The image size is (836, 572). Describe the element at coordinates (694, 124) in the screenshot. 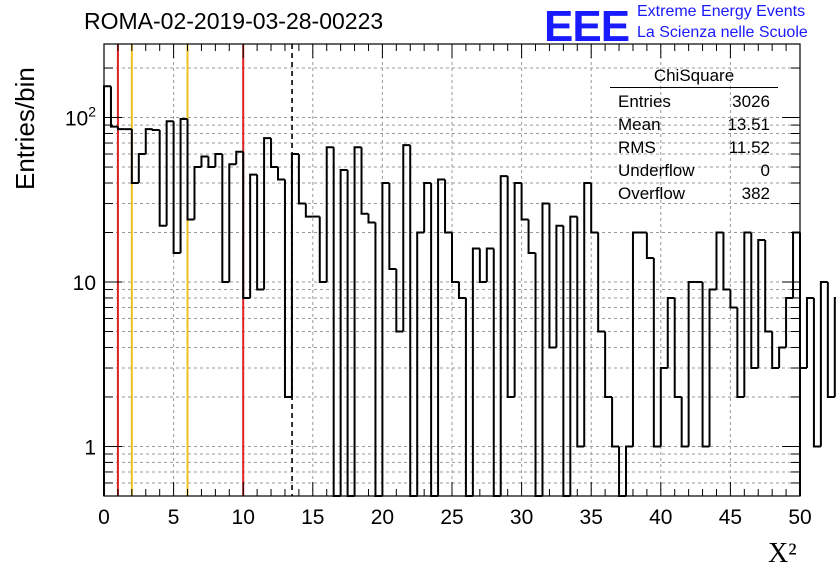

I see `stats-row-mean: Mean 13.51` at that location.